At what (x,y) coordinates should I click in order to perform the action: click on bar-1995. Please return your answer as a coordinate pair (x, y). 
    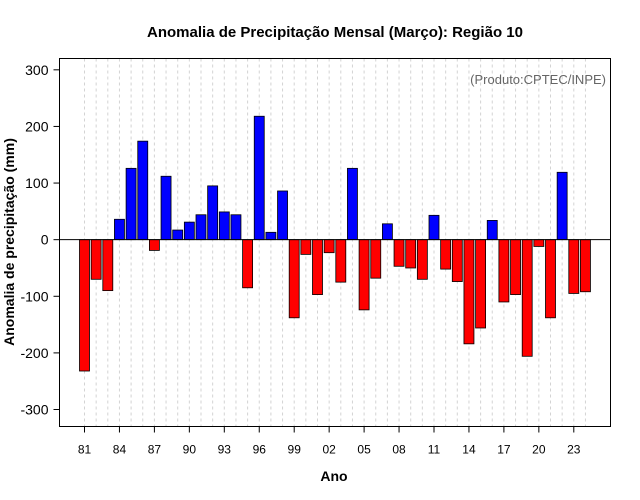
    Looking at the image, I should click on (248, 264).